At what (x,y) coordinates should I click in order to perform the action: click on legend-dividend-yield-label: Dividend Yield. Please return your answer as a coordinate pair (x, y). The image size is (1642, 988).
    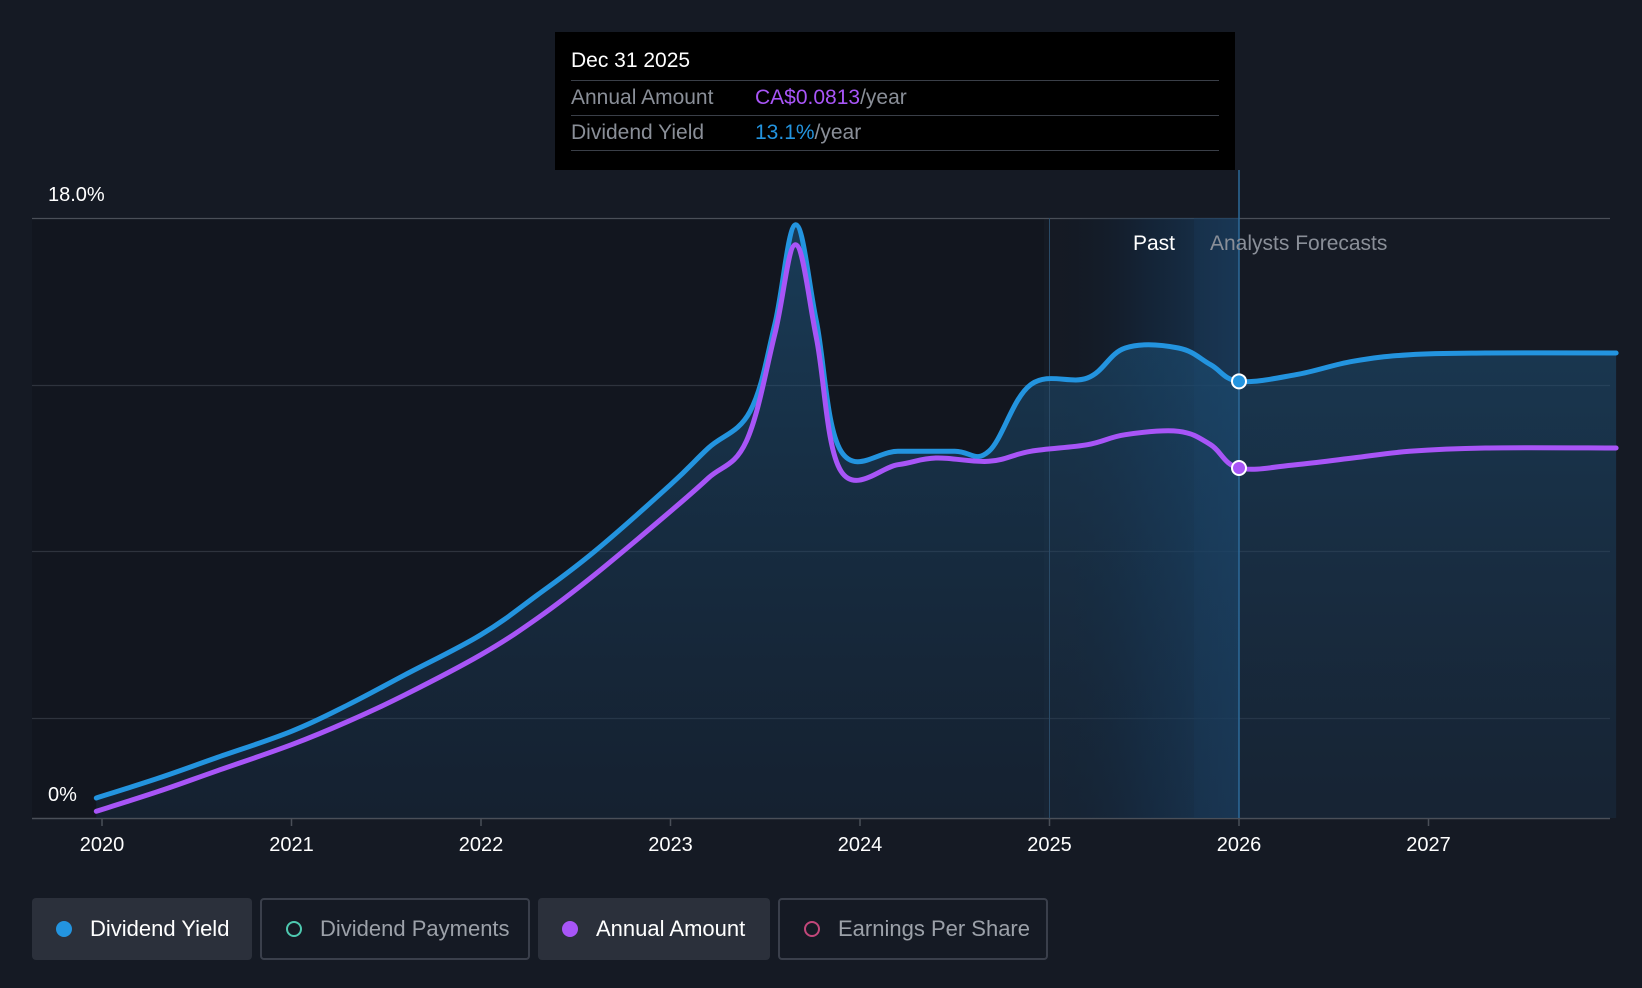
    Looking at the image, I should click on (160, 928).